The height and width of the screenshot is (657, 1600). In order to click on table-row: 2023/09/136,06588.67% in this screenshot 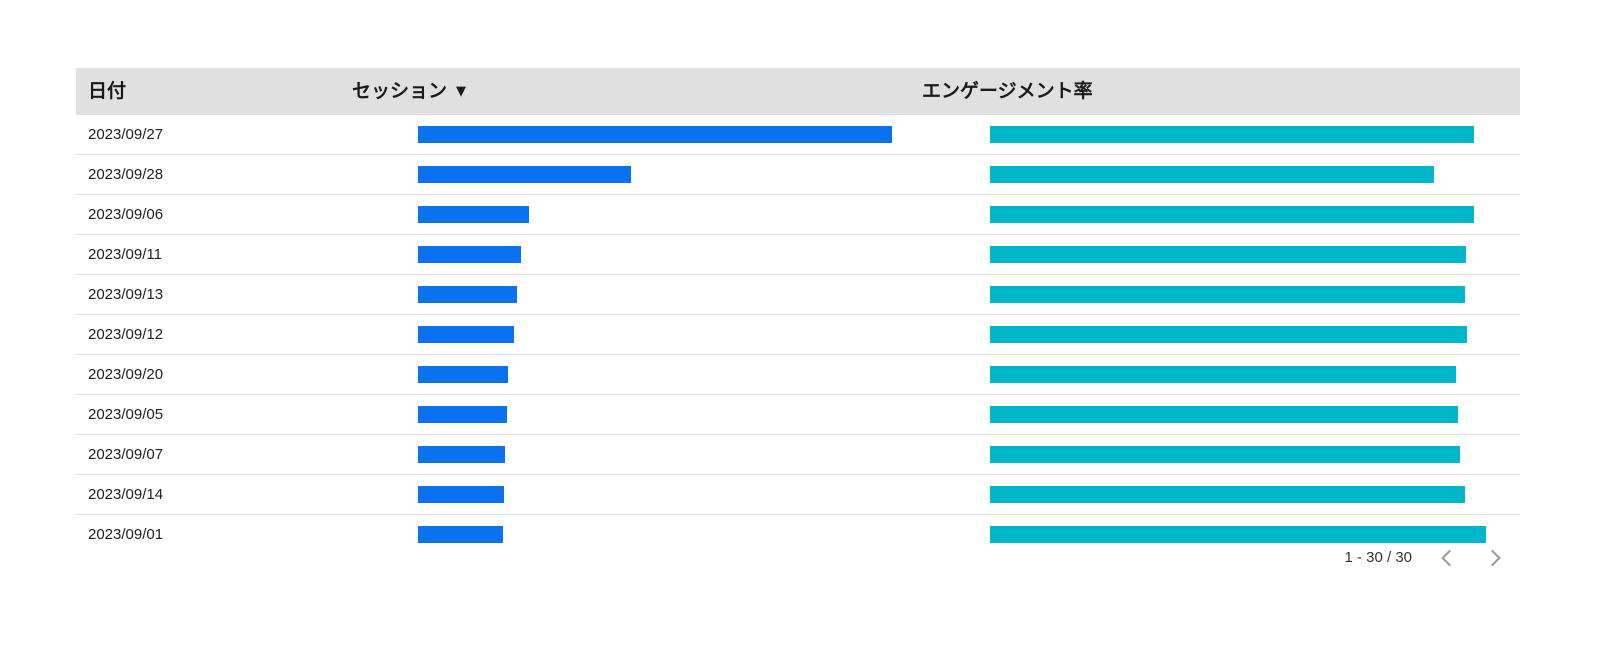, I will do `click(798, 295)`.